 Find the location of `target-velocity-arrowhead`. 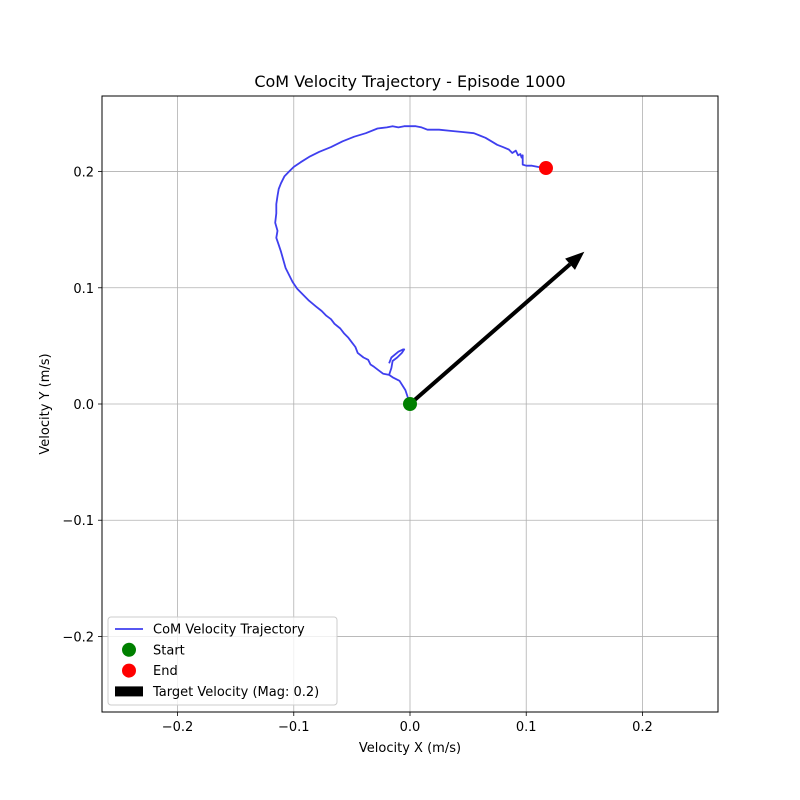

target-velocity-arrowhead is located at coordinates (575, 260).